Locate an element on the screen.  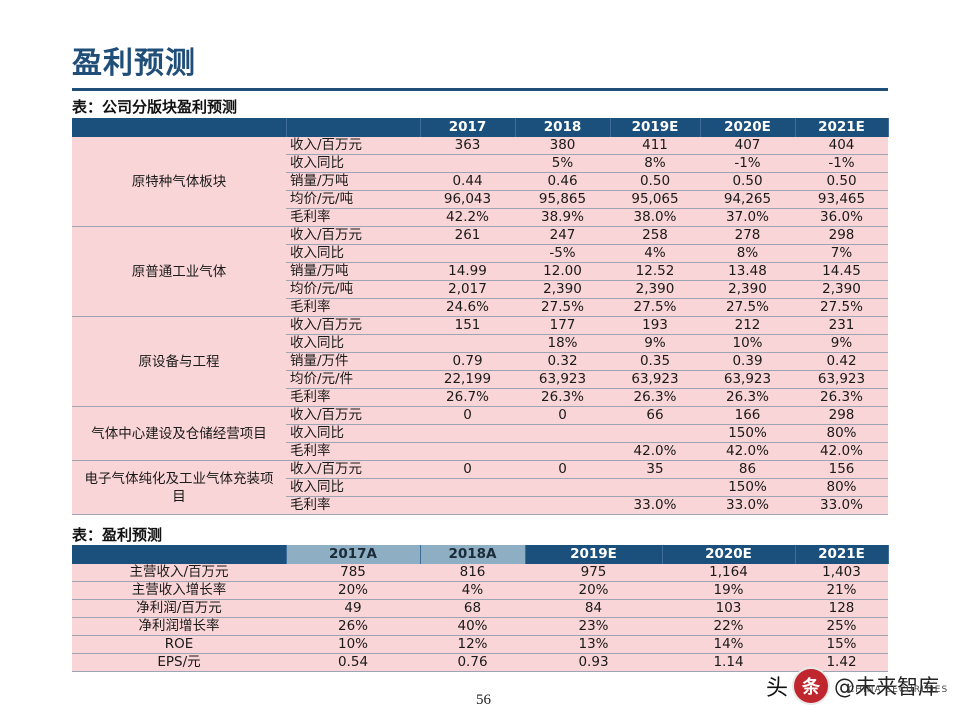
table-row: 均价/元/吨 2,017 2,390 2,390 2,390 2,390 is located at coordinates (480, 289).